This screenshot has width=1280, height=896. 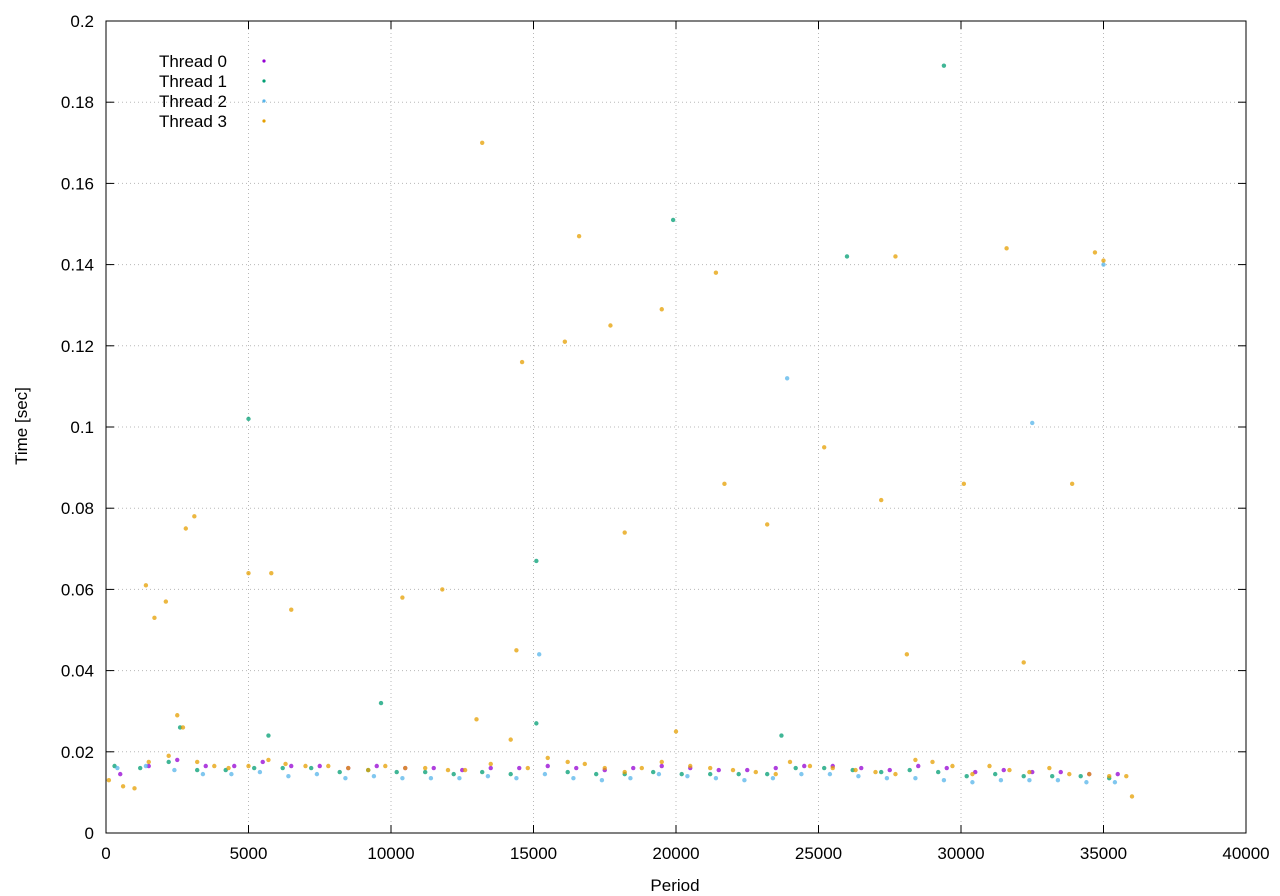 I want to click on x-tick-label: 15000, so click(x=533, y=853).